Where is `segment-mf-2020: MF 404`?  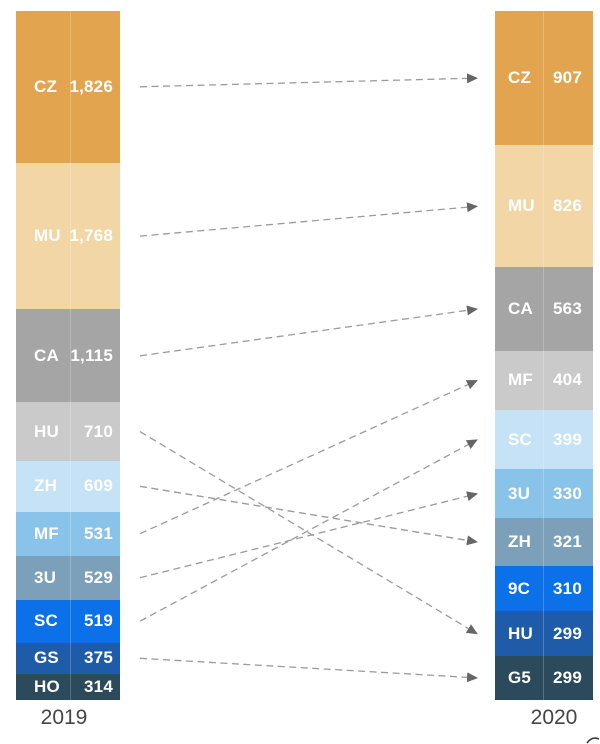
segment-mf-2020: MF 404 is located at coordinates (544, 380).